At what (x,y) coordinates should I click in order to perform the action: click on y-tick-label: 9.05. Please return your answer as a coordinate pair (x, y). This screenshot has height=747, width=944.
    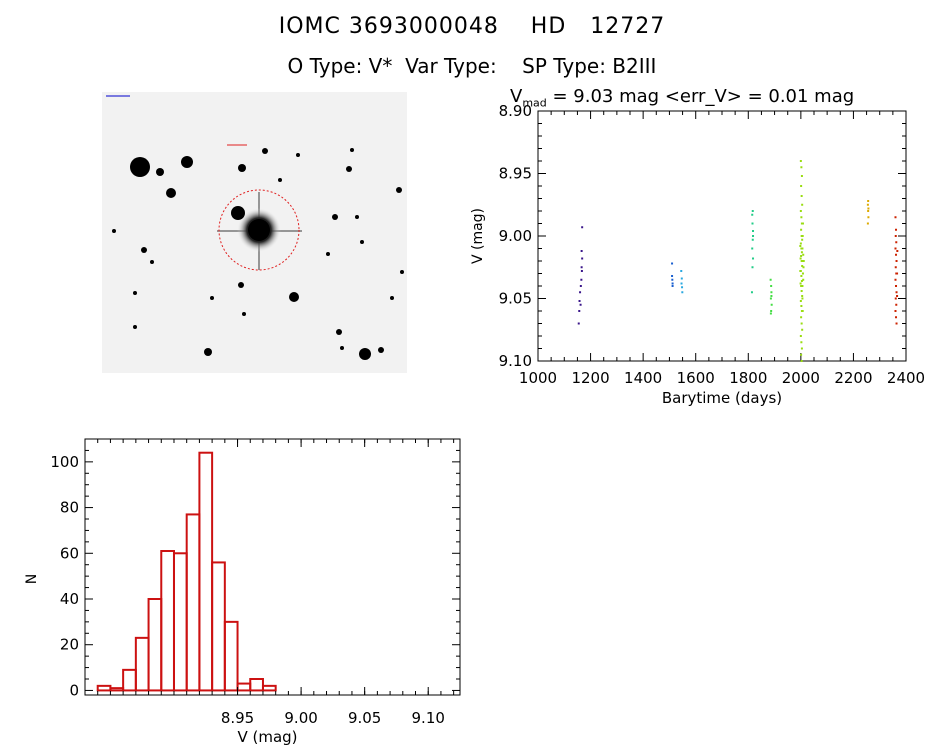
    Looking at the image, I should click on (515, 299).